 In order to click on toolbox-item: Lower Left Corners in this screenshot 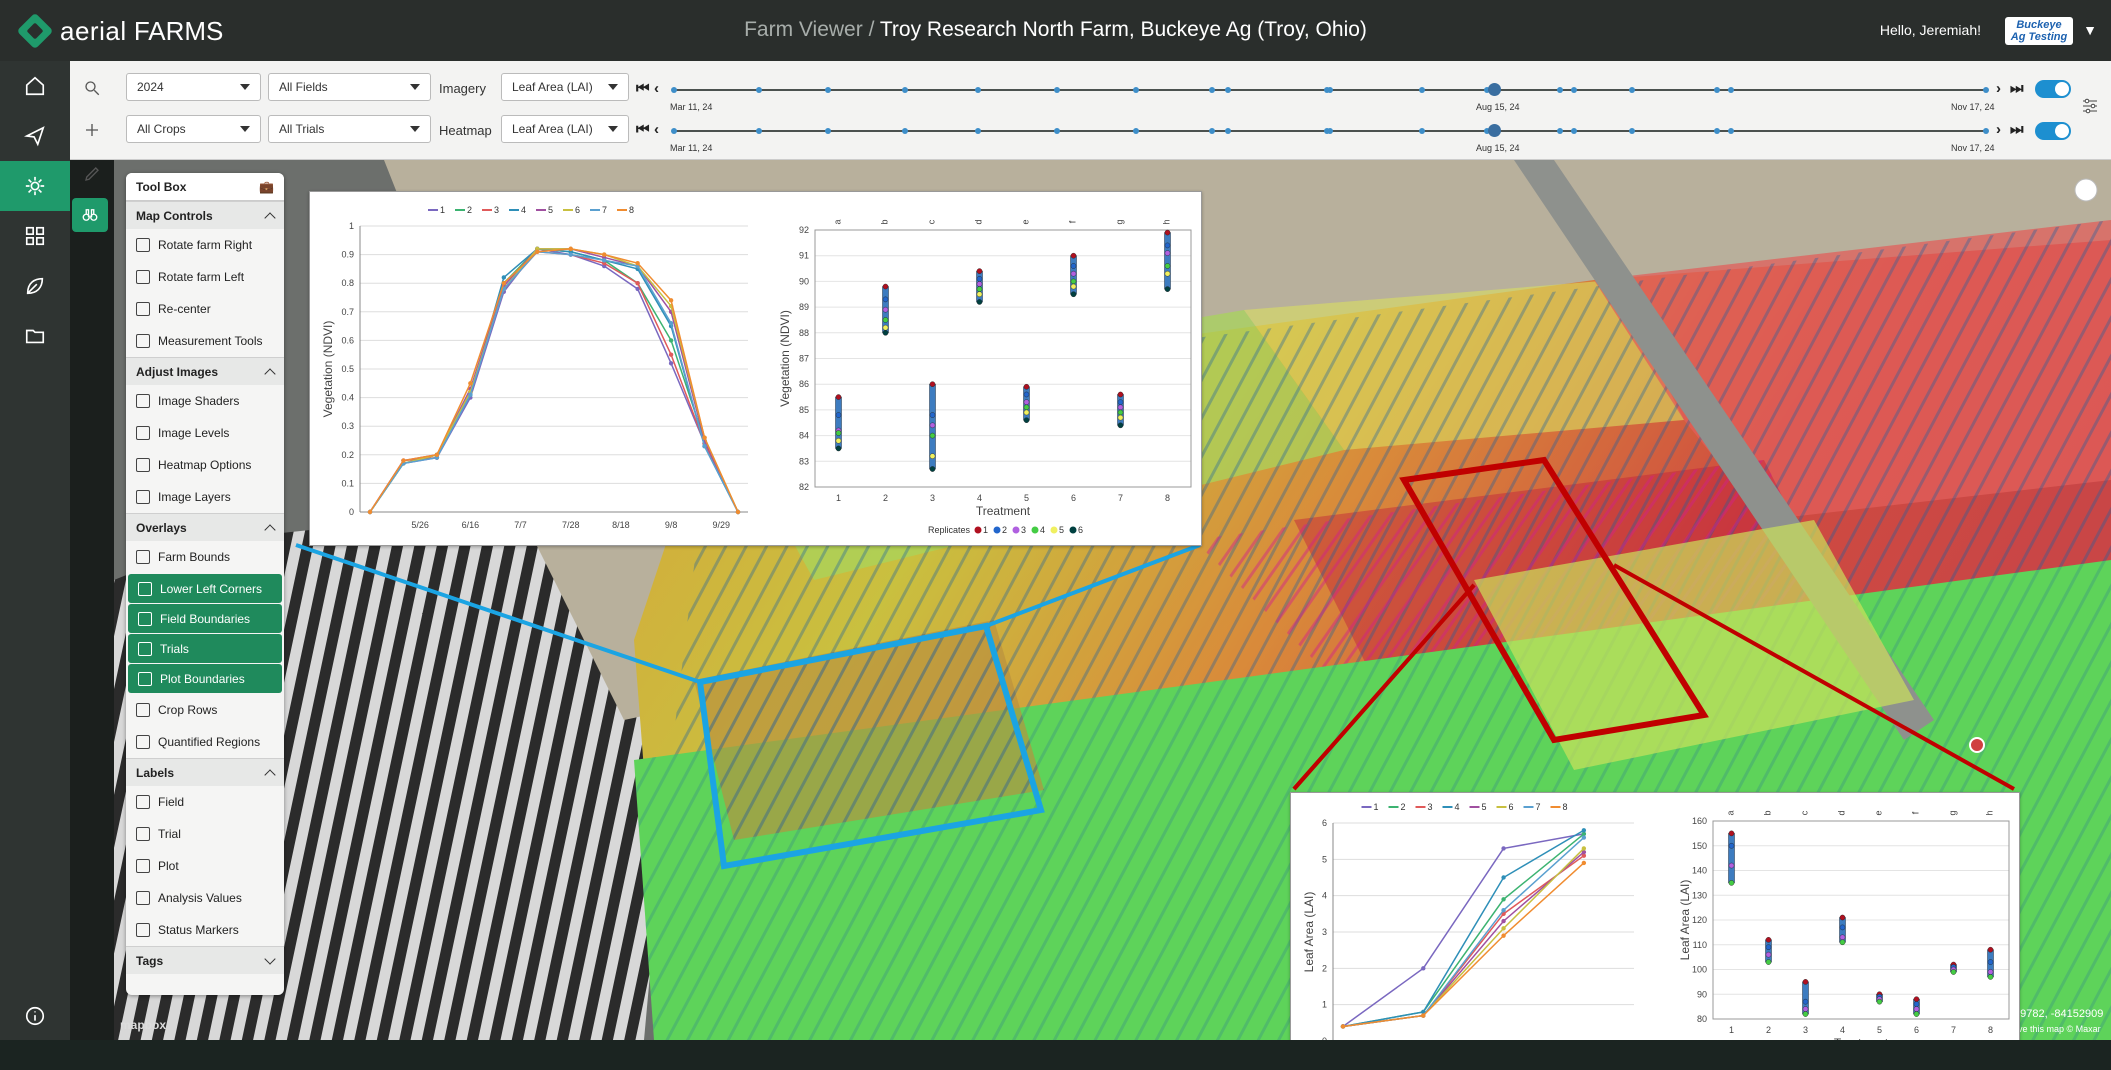, I will do `click(205, 588)`.